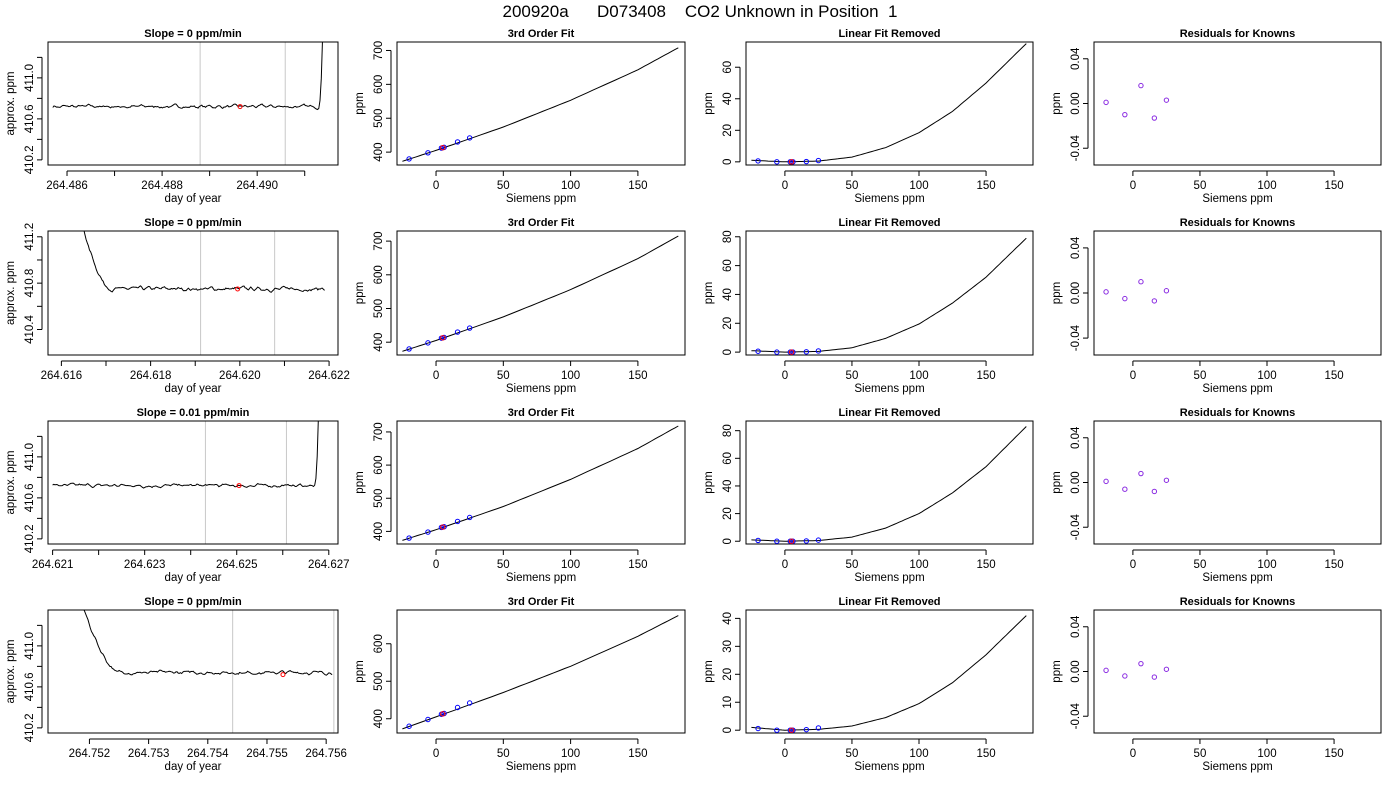  I want to click on y-tick-label: 0.00, so click(1076, 671).